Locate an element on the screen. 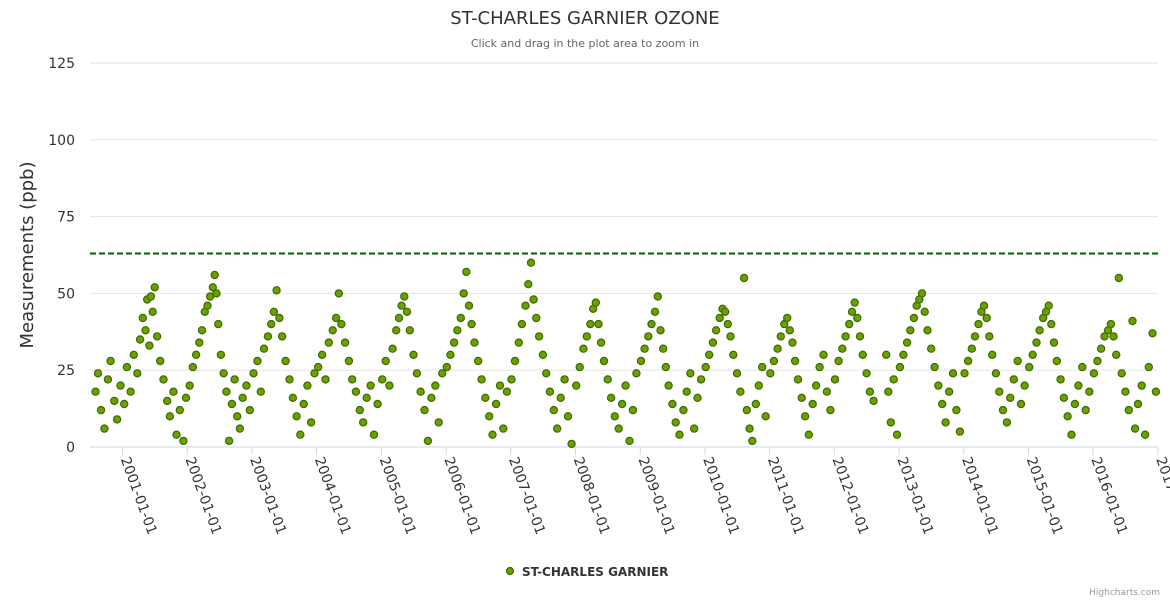  legend-label: ST-CHARLES GARNIER is located at coordinates (595, 572).